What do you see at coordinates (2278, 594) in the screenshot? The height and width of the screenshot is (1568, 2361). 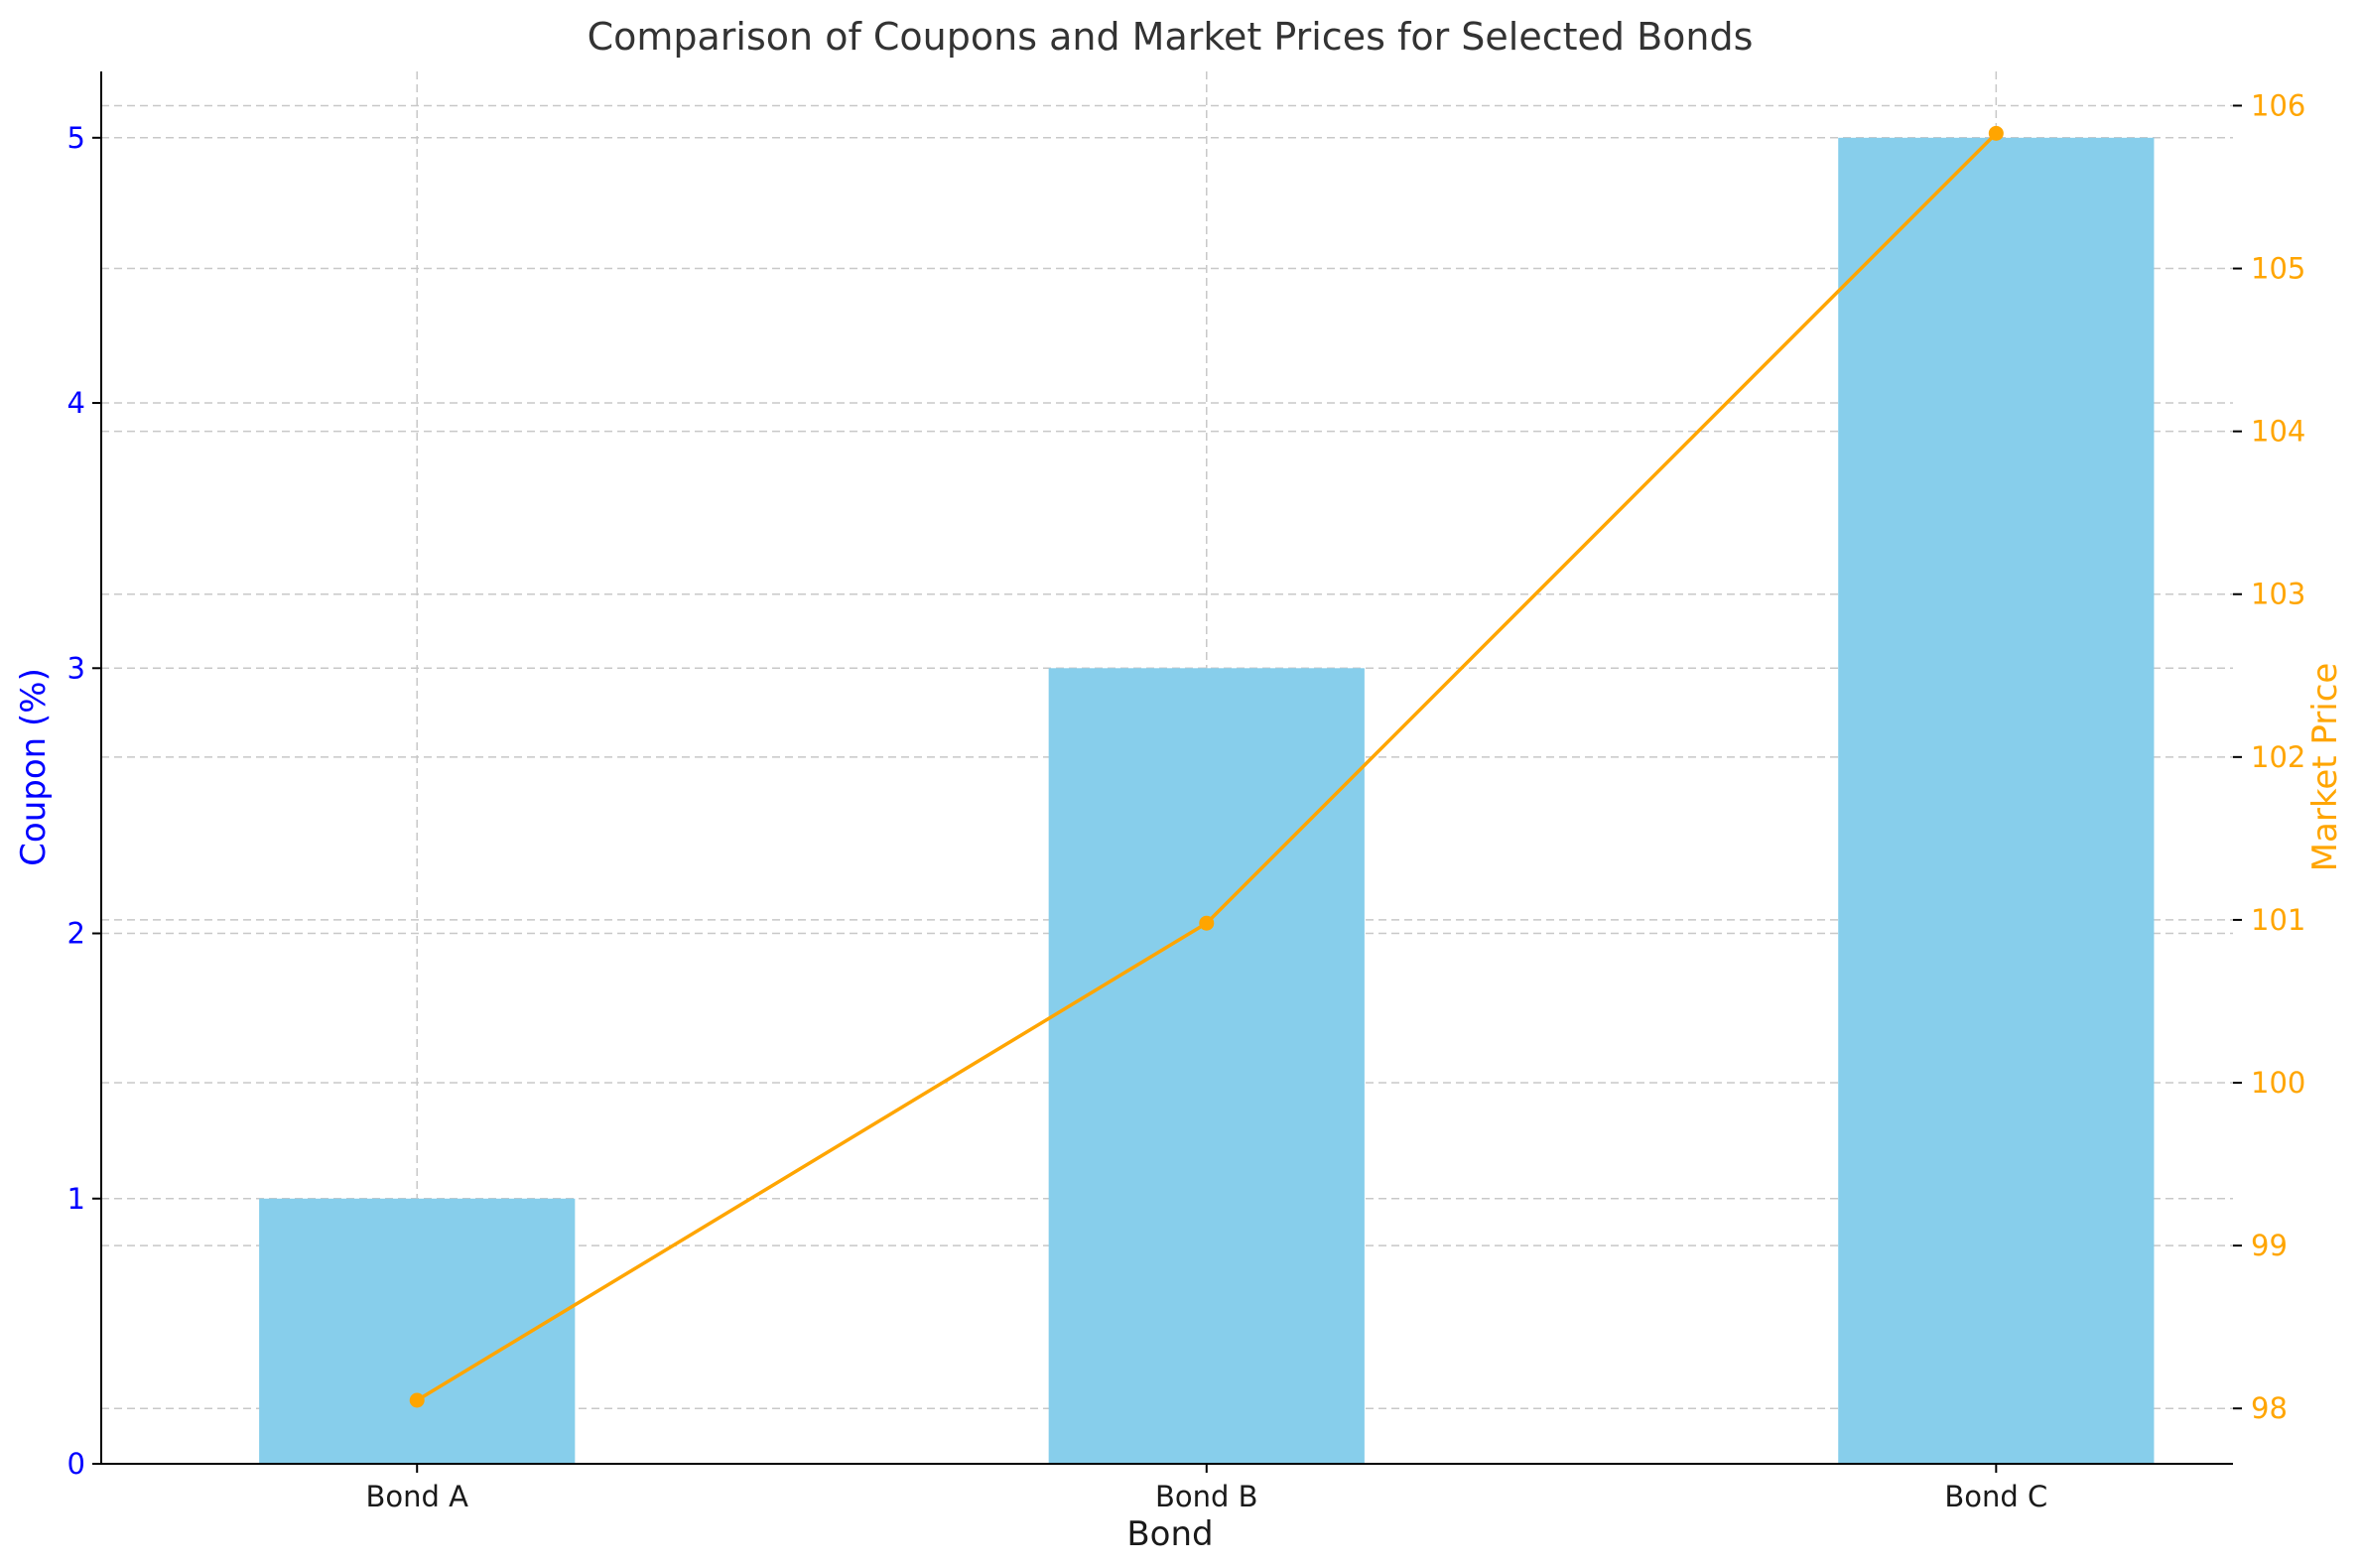 I see `y-tick-label-right: 103` at bounding box center [2278, 594].